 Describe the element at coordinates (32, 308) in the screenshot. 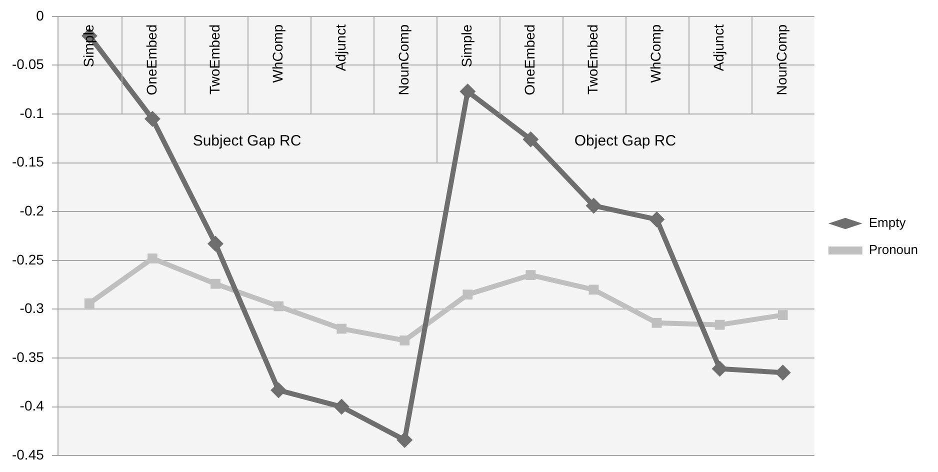

I see `y-tick-label: -0.3` at that location.